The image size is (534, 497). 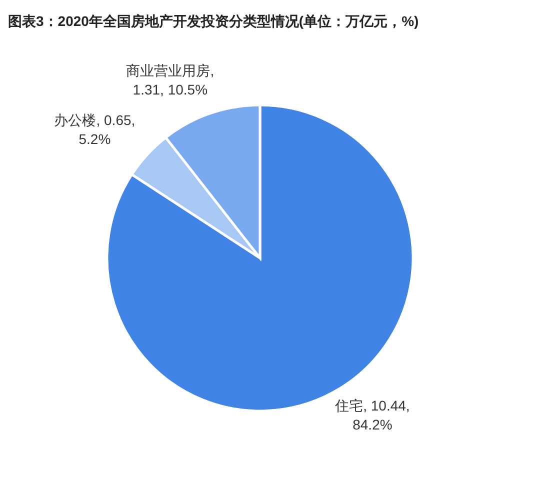 What do you see at coordinates (372, 414) in the screenshot?
I see `slice-label: 住宅, 10.44, 84.2%` at bounding box center [372, 414].